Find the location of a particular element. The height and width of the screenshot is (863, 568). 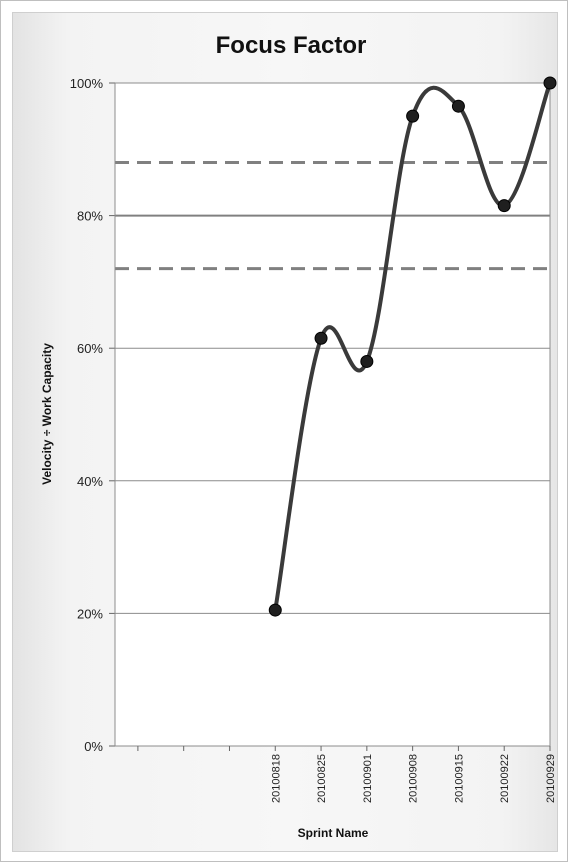

y-tick-label: 100% is located at coordinates (87, 83).